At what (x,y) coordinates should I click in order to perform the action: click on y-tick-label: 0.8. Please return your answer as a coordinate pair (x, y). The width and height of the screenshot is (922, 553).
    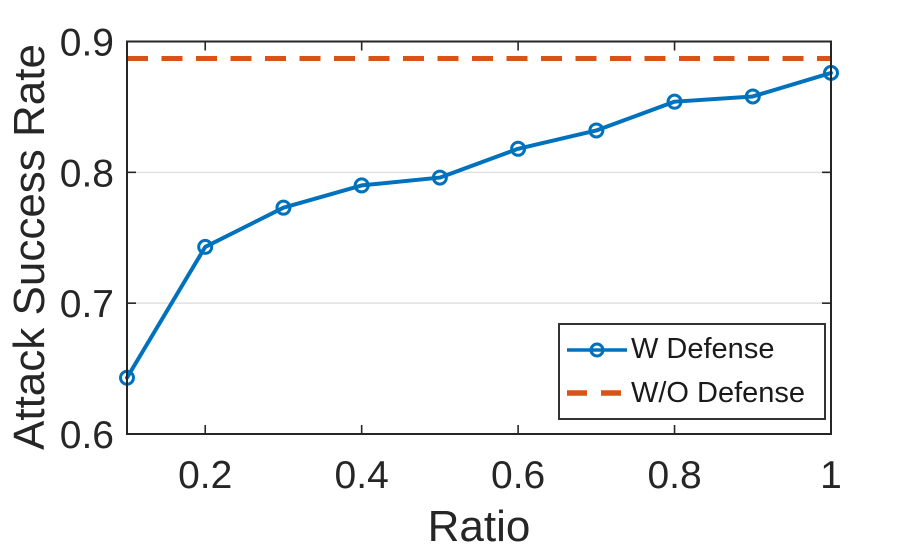
    Looking at the image, I should click on (87, 173).